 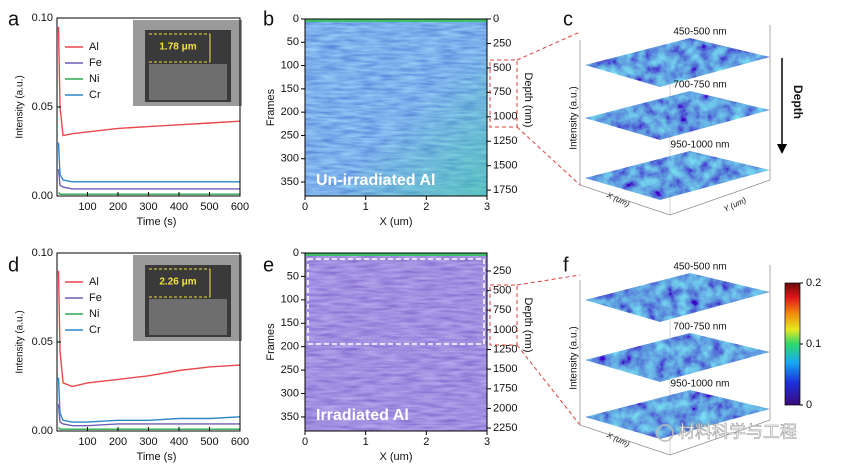 What do you see at coordinates (268, 265) in the screenshot?
I see `panel-letter: e` at bounding box center [268, 265].